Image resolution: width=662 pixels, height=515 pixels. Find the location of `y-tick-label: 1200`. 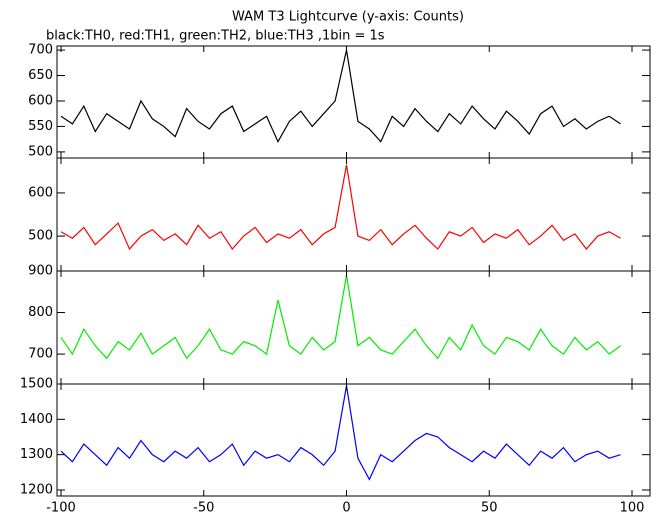

y-tick-label: 1200 is located at coordinates (36, 489).